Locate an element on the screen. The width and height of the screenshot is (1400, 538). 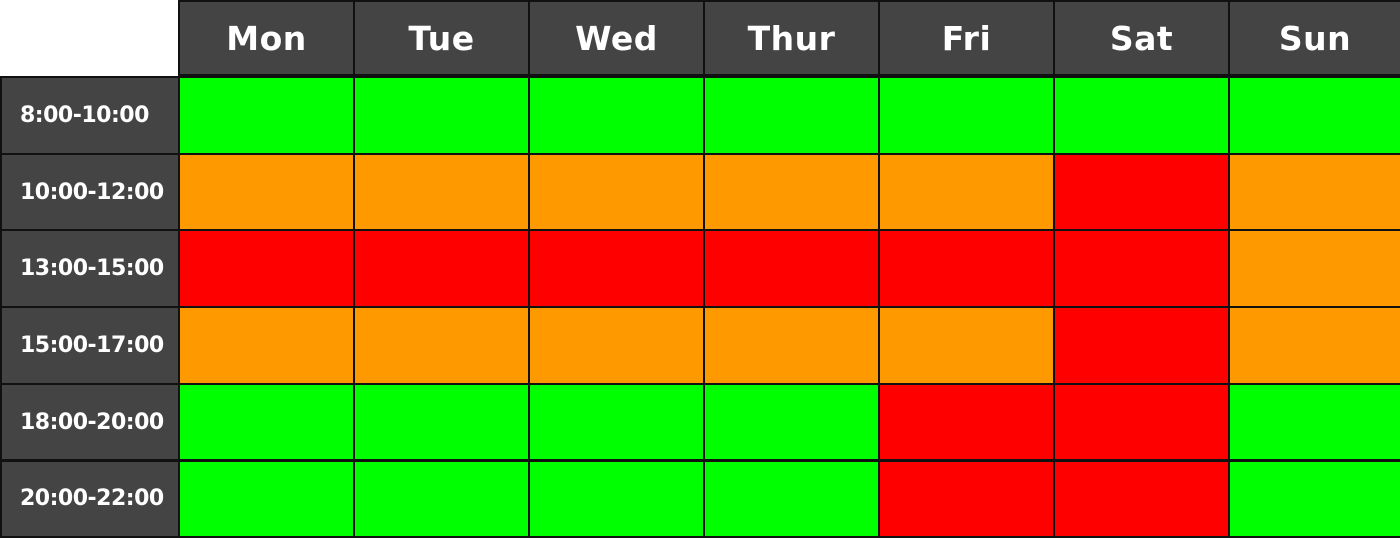
row-header-15-00-17-00: 15:00-17:00 is located at coordinates (90, 345).